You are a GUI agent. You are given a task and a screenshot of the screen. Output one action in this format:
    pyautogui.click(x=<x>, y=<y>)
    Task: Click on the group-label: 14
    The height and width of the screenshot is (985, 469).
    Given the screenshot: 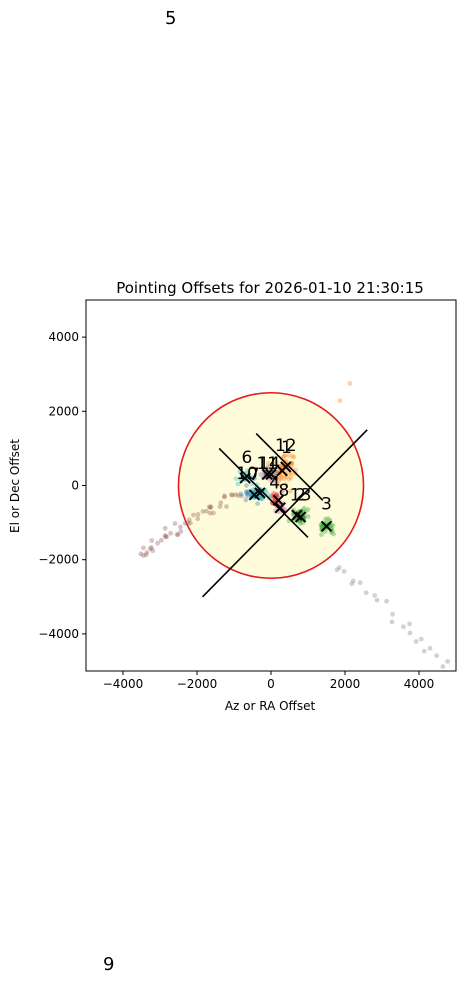 What is the action you would take?
    pyautogui.click(x=269, y=464)
    